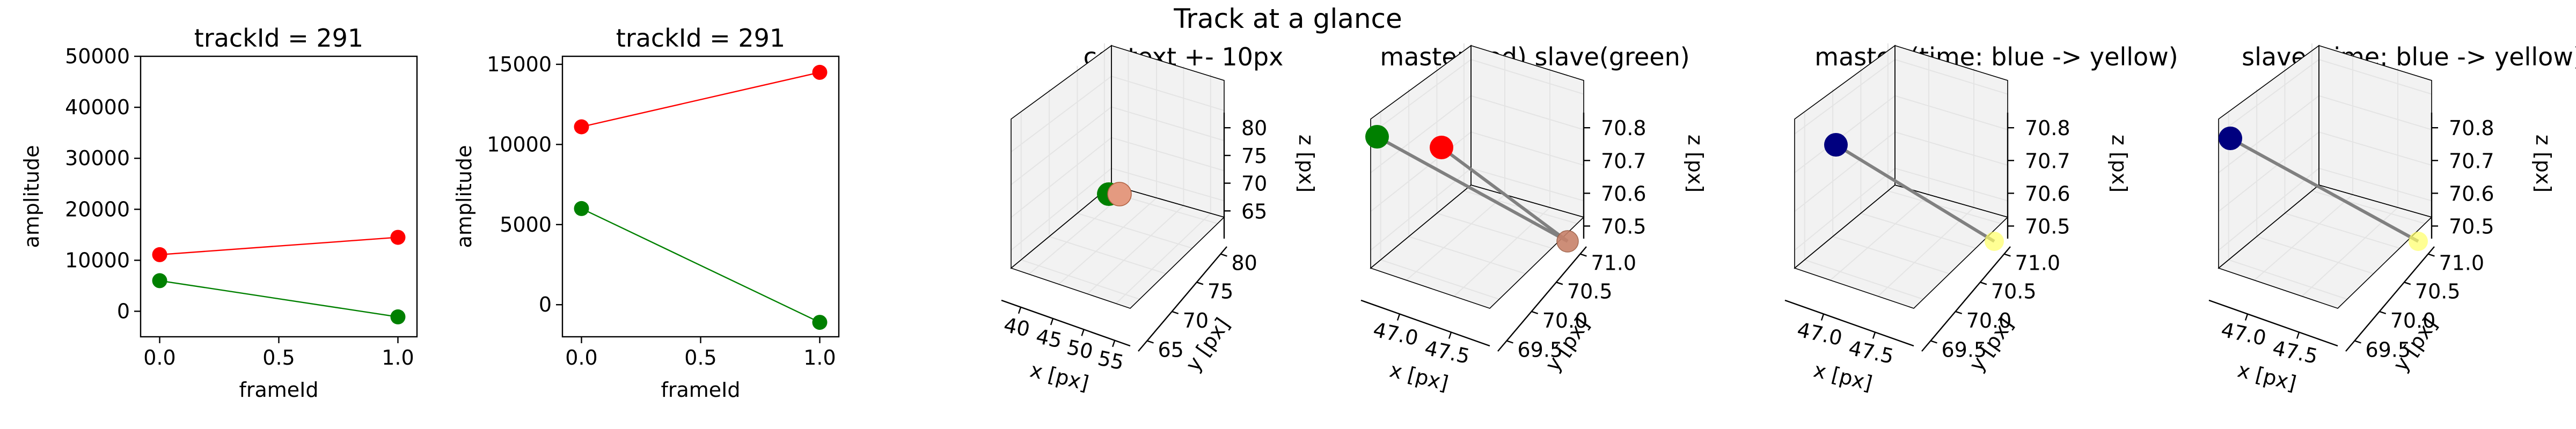 This screenshot has height=429, width=2576. Describe the element at coordinates (526, 224) in the screenshot. I see `y-tick-label: 5000` at that location.